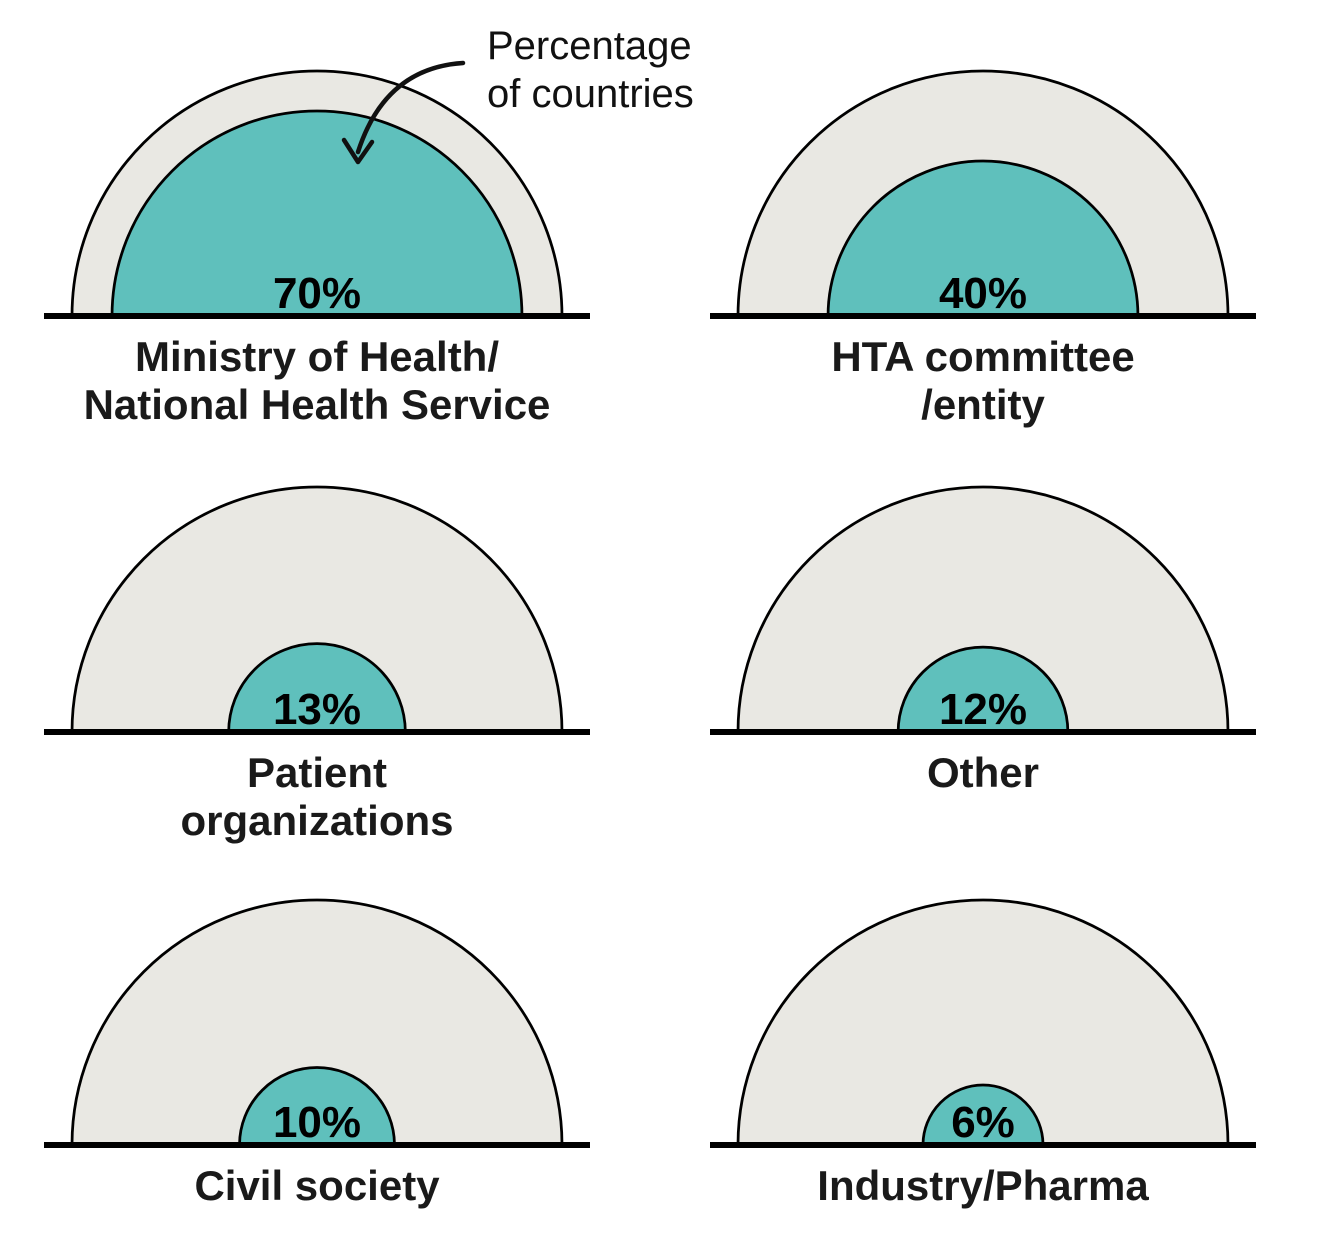  I want to click on percent-label: 70%, so click(317, 293).